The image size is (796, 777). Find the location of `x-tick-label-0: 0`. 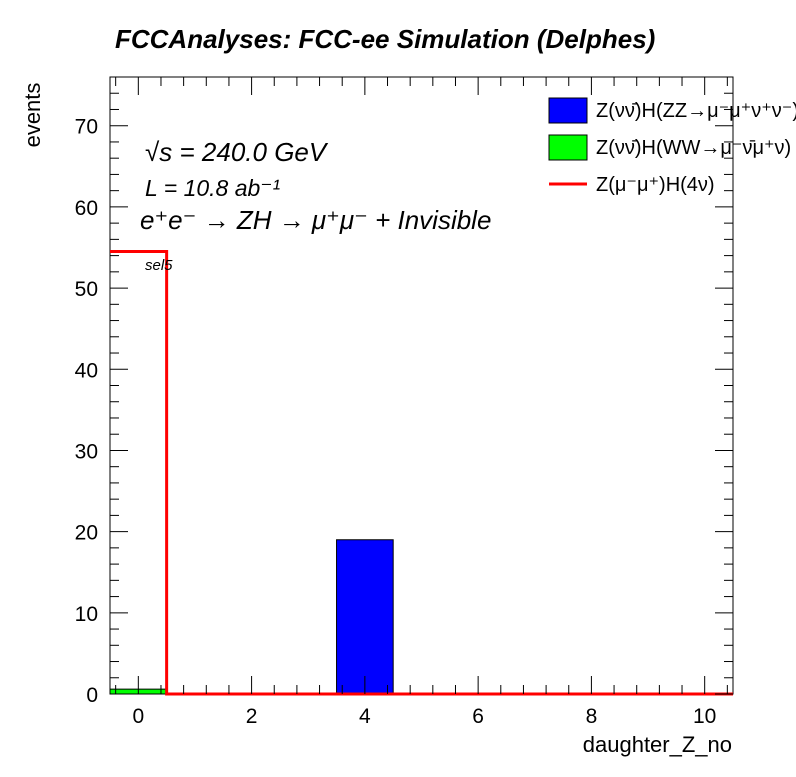

x-tick-label-0: 0 is located at coordinates (138, 716).